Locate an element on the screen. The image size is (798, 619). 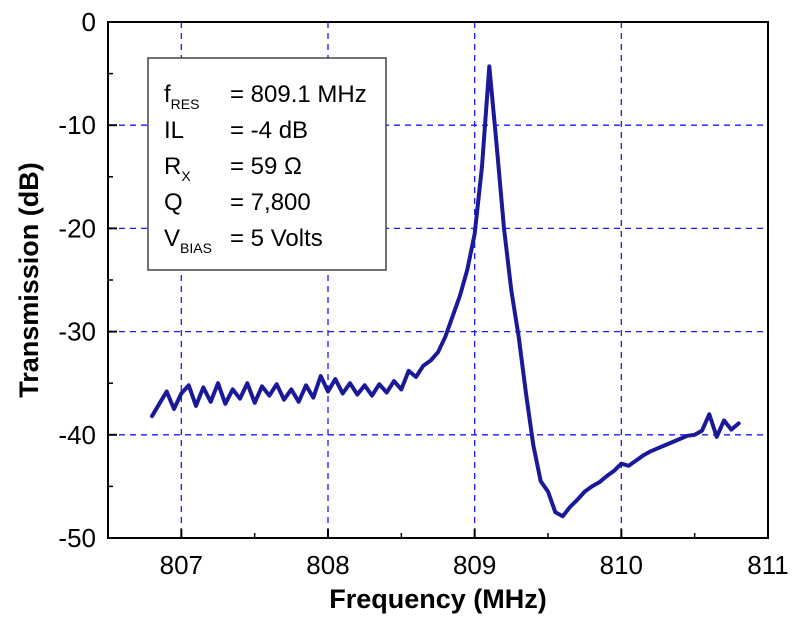
y-tick-label: 0 is located at coordinates (89, 22).